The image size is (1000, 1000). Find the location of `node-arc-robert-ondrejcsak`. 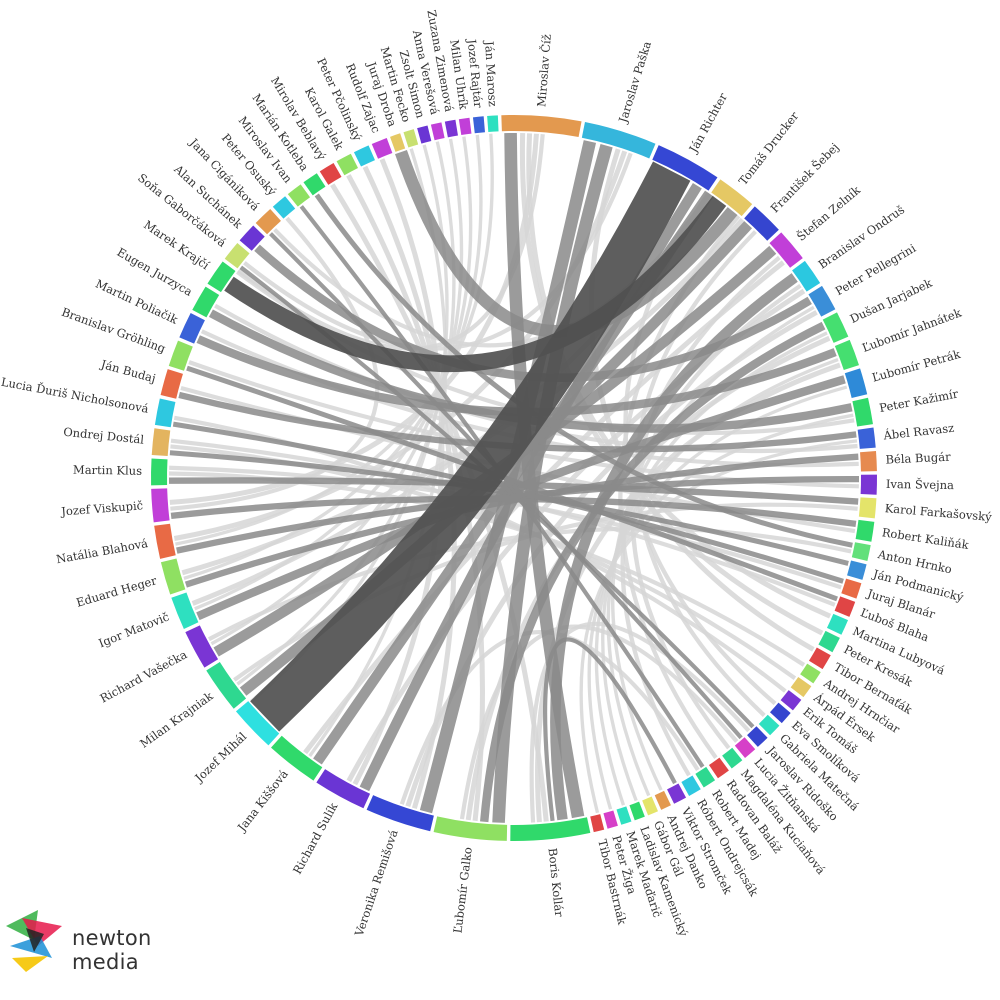

node-arc-robert-ondrejcsak is located at coordinates (691, 785).